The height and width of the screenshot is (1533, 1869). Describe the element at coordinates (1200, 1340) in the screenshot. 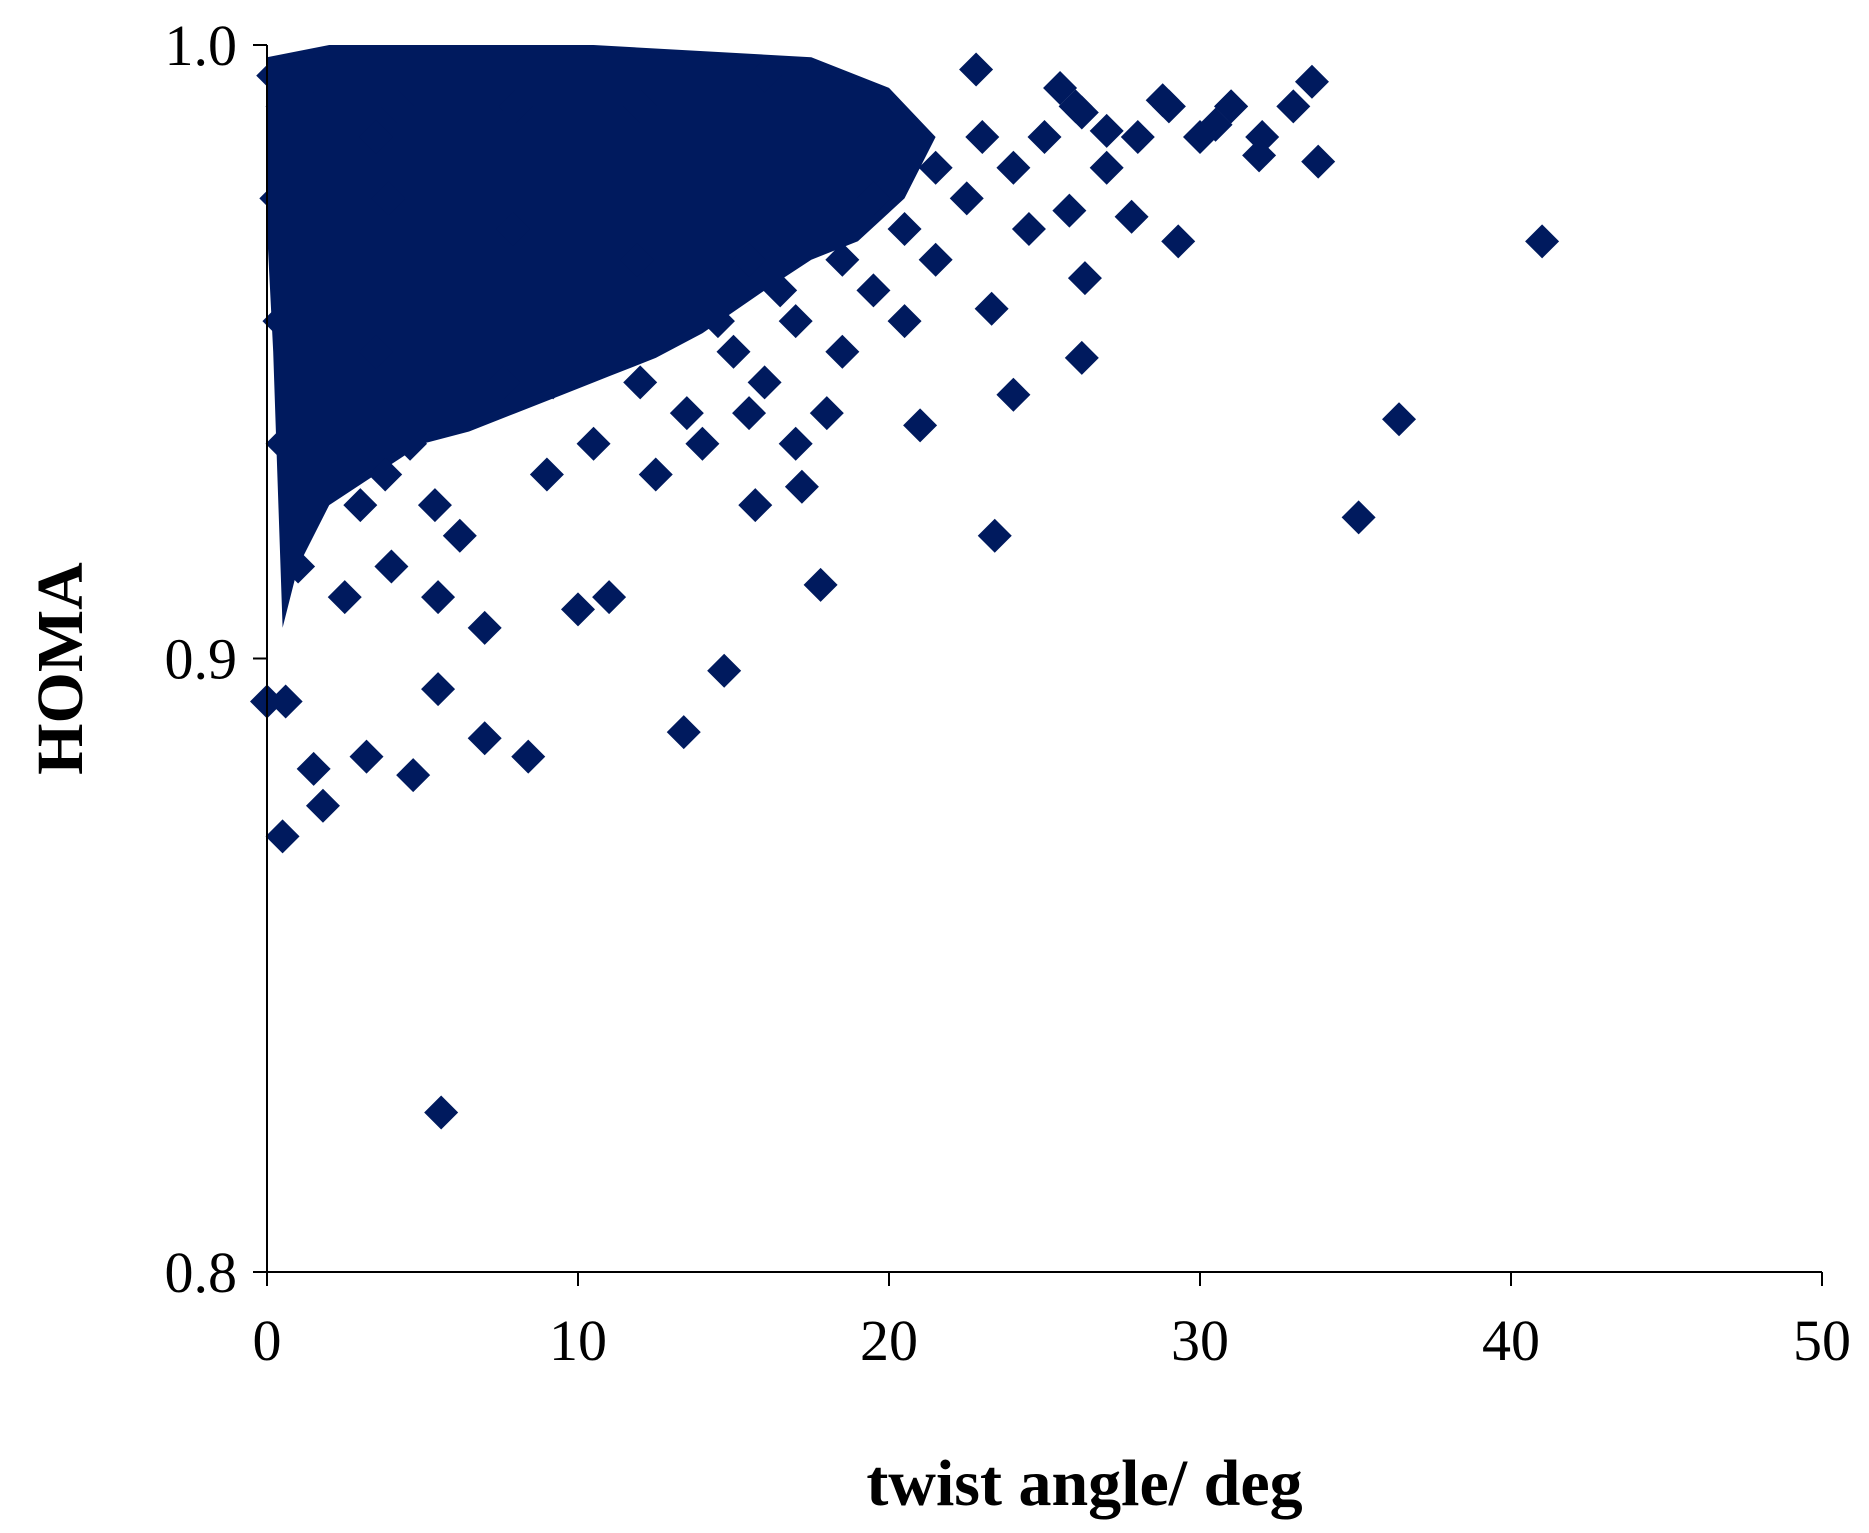

I see `x-tick-label: 30` at that location.